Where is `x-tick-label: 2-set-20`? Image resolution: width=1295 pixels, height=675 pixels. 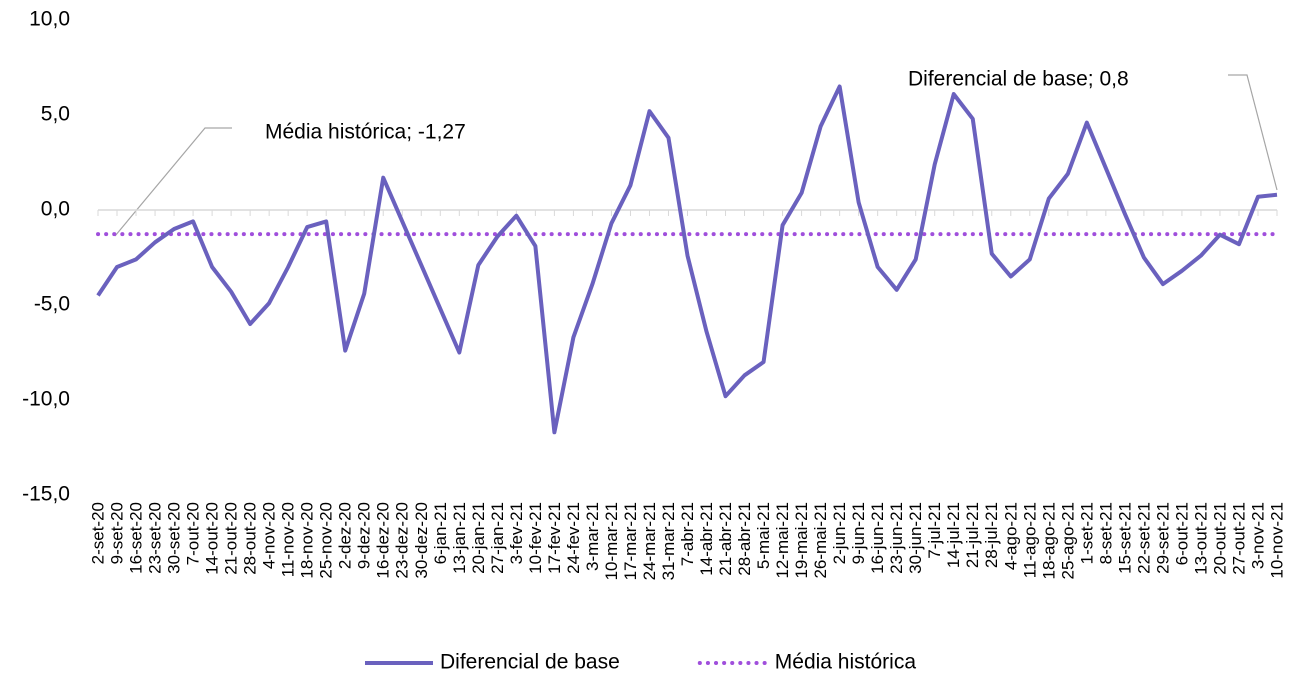
x-tick-label: 2-set-20 is located at coordinates (97, 533).